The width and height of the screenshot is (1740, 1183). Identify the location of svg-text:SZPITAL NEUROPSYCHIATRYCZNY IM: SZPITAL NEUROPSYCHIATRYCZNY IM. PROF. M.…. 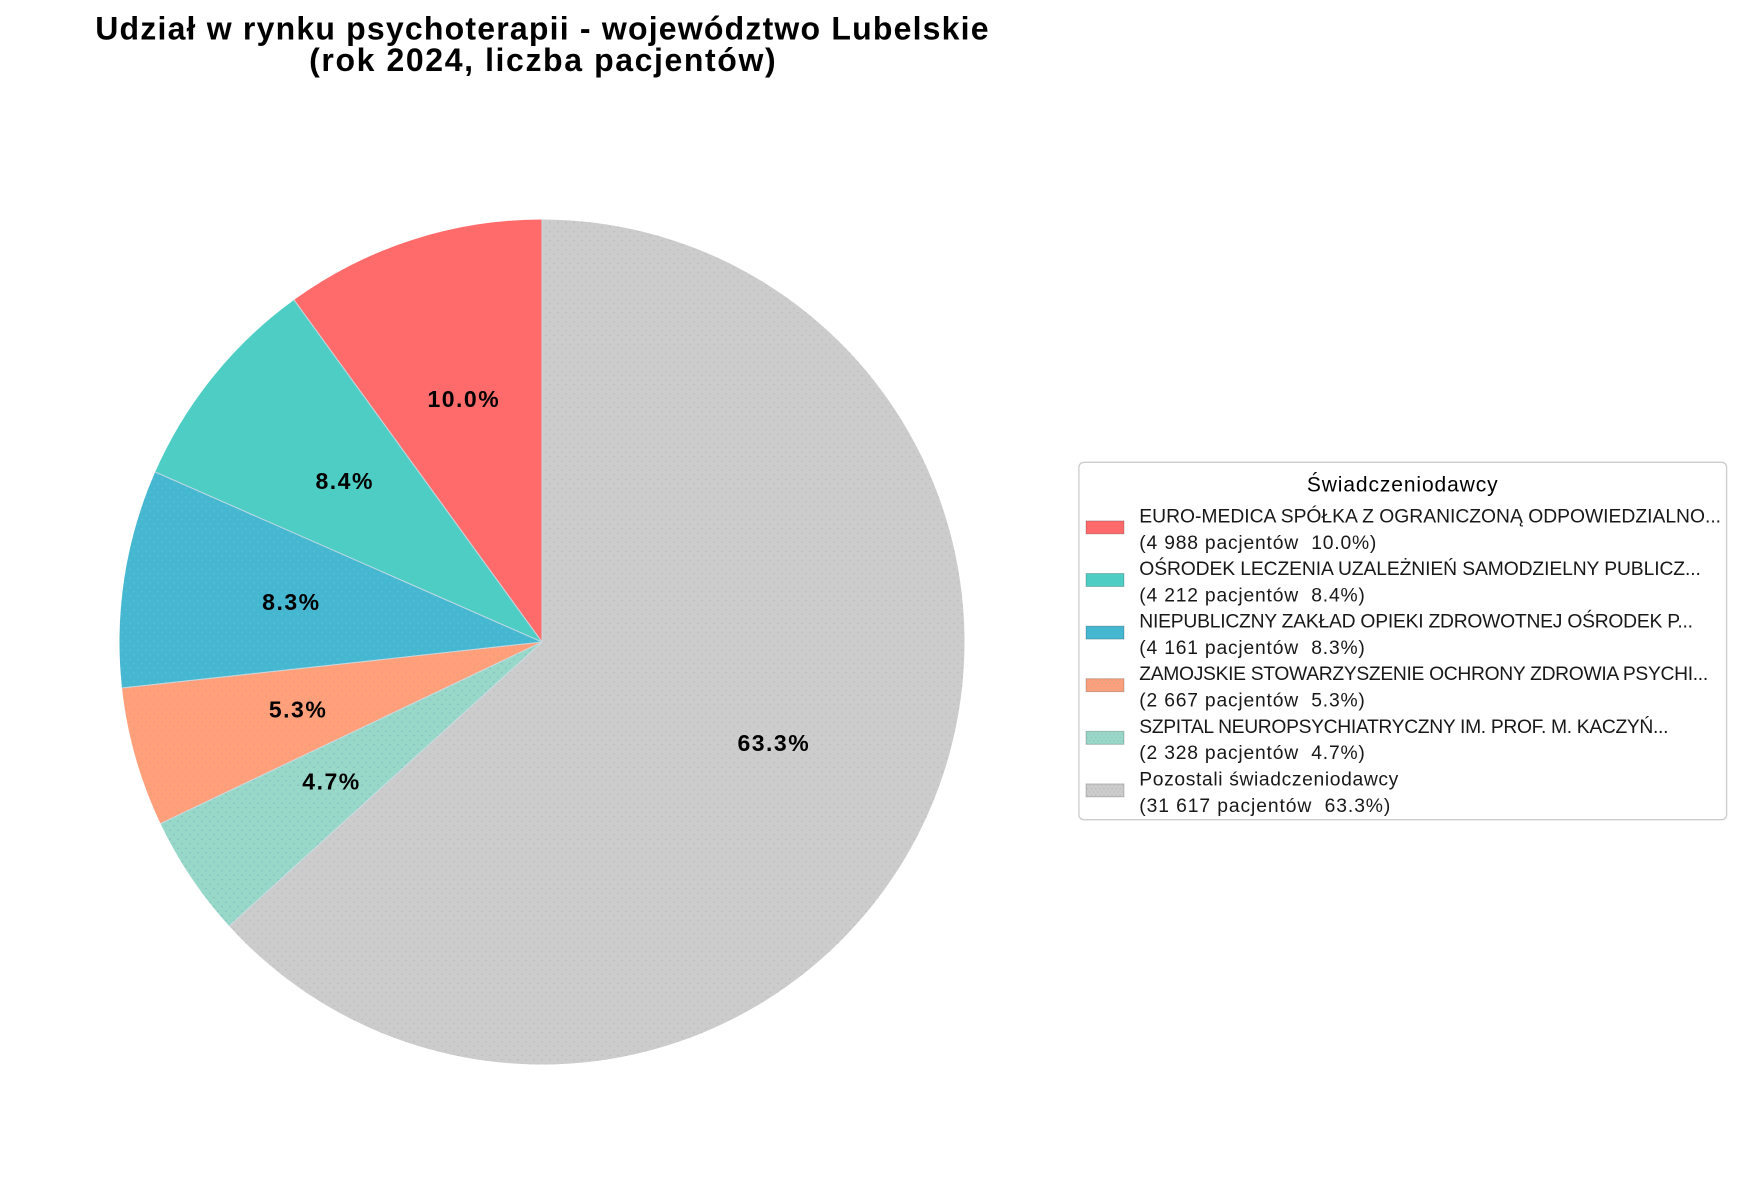
(1403, 726).